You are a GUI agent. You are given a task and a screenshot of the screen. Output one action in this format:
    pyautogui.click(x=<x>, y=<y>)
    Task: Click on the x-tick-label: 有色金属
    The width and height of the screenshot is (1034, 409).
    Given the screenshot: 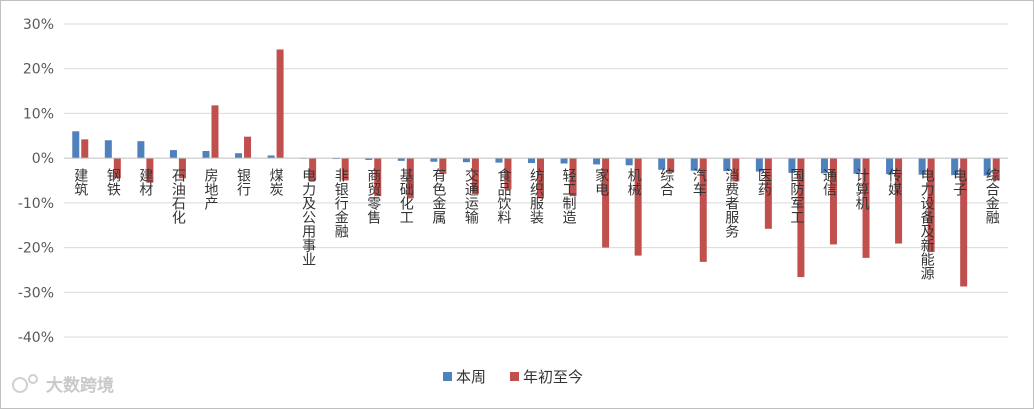 What is the action you would take?
    pyautogui.click(x=438, y=196)
    